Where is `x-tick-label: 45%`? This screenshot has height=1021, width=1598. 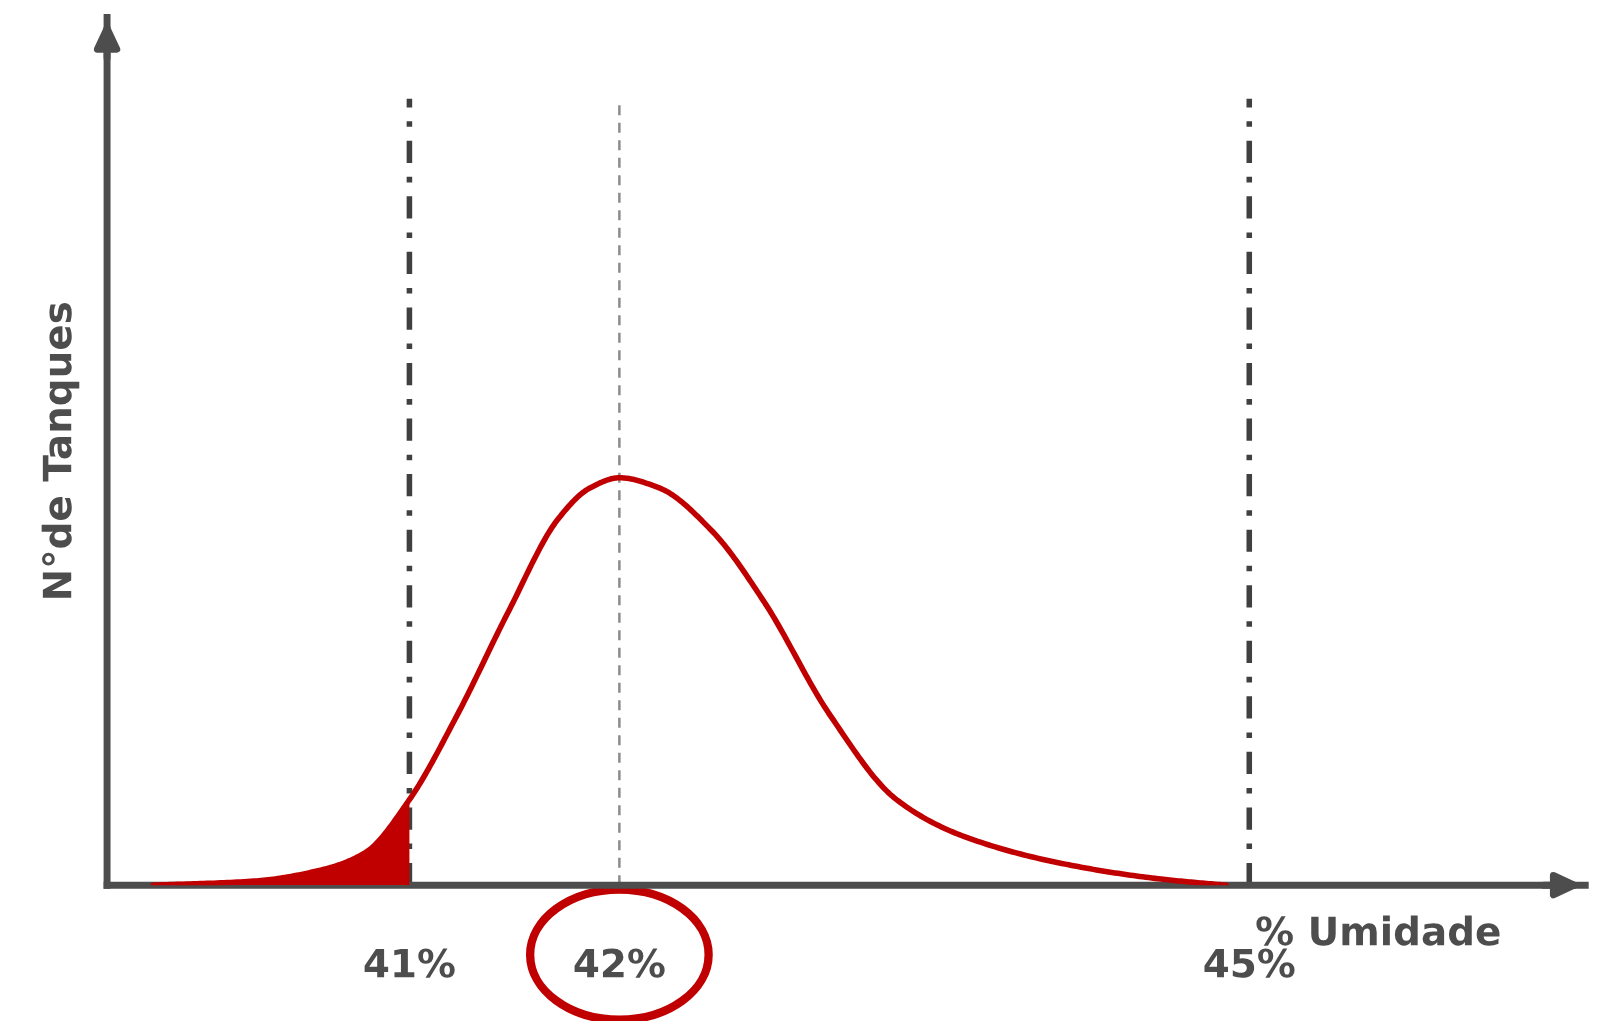 x-tick-label: 45% is located at coordinates (1249, 963).